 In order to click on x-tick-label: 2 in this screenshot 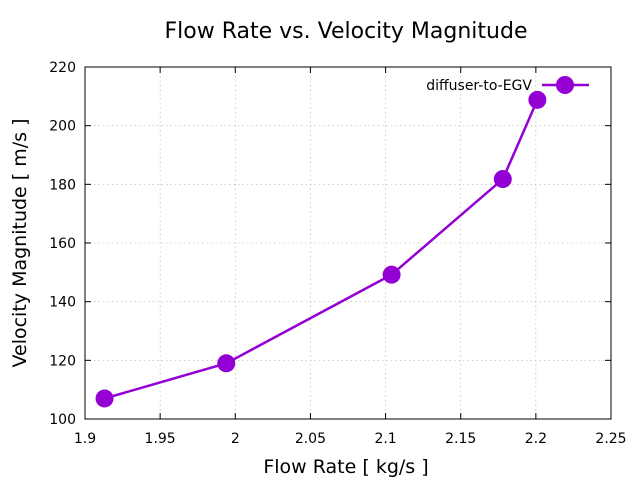, I will do `click(235, 439)`.